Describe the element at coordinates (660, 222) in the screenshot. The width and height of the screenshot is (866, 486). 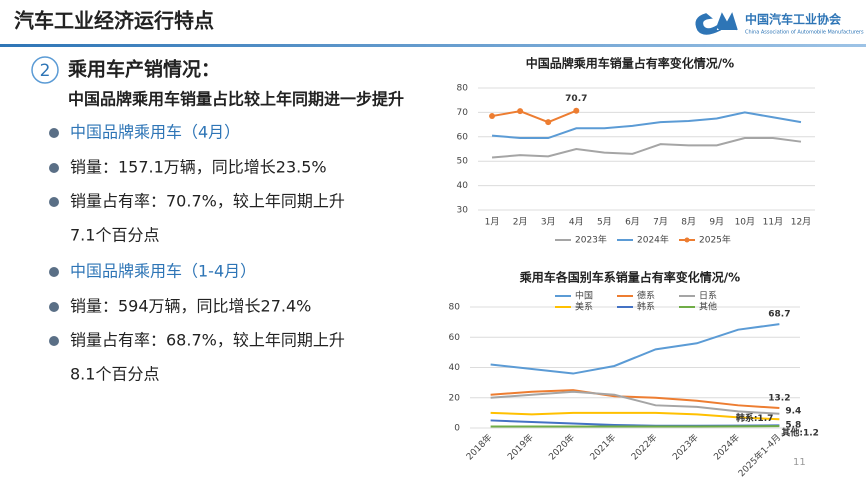
I see `x-tick-label: 7月` at that location.